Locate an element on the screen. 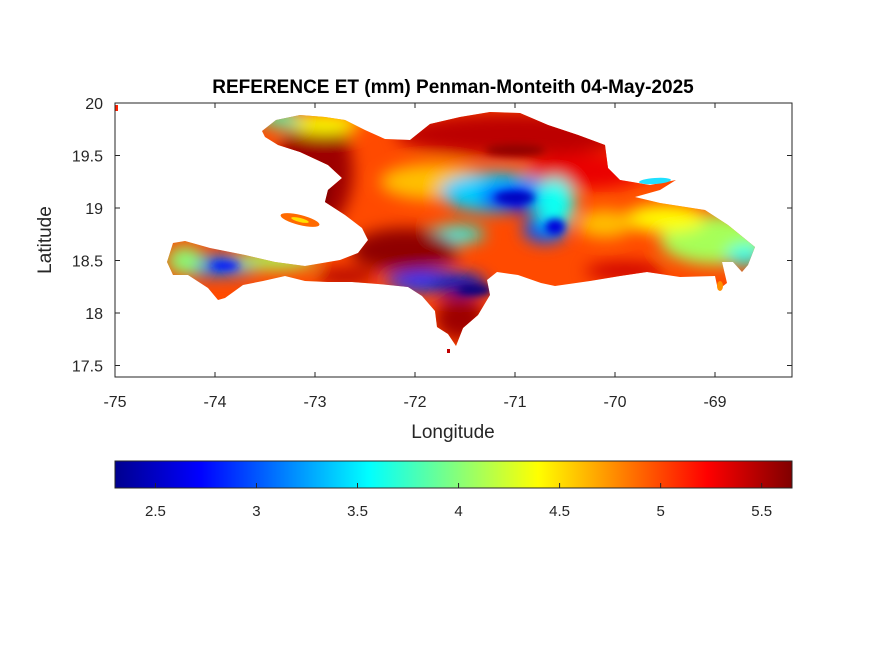  island-saona is located at coordinates (720, 286).